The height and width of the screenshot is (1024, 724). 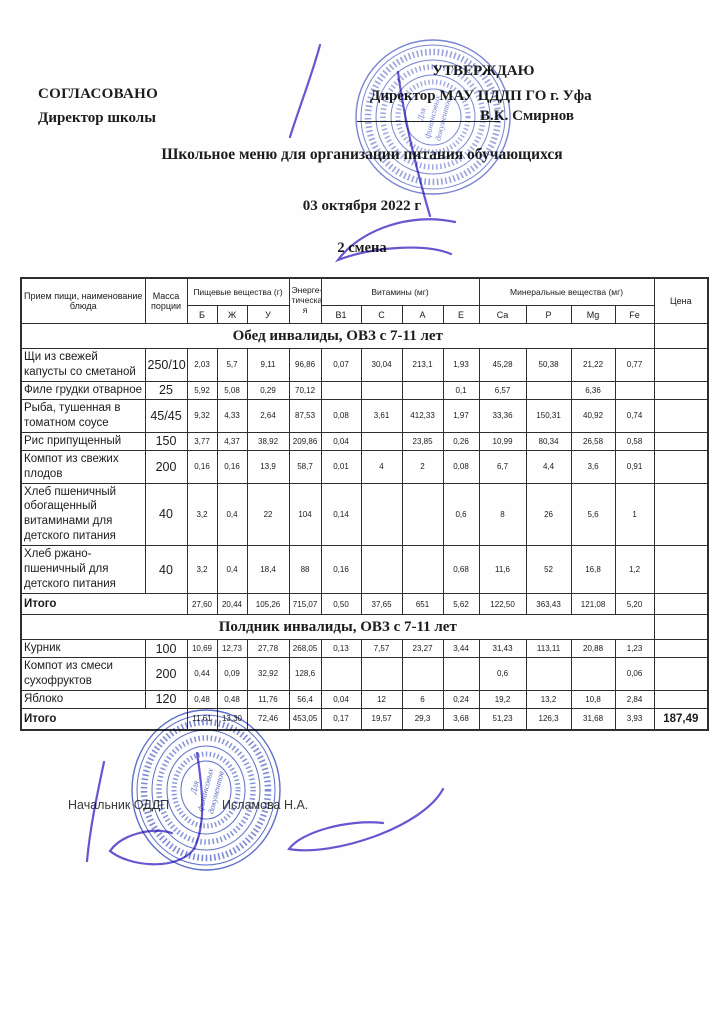 What do you see at coordinates (341, 441) in the screenshot?
I see `value-cell: 0,04` at bounding box center [341, 441].